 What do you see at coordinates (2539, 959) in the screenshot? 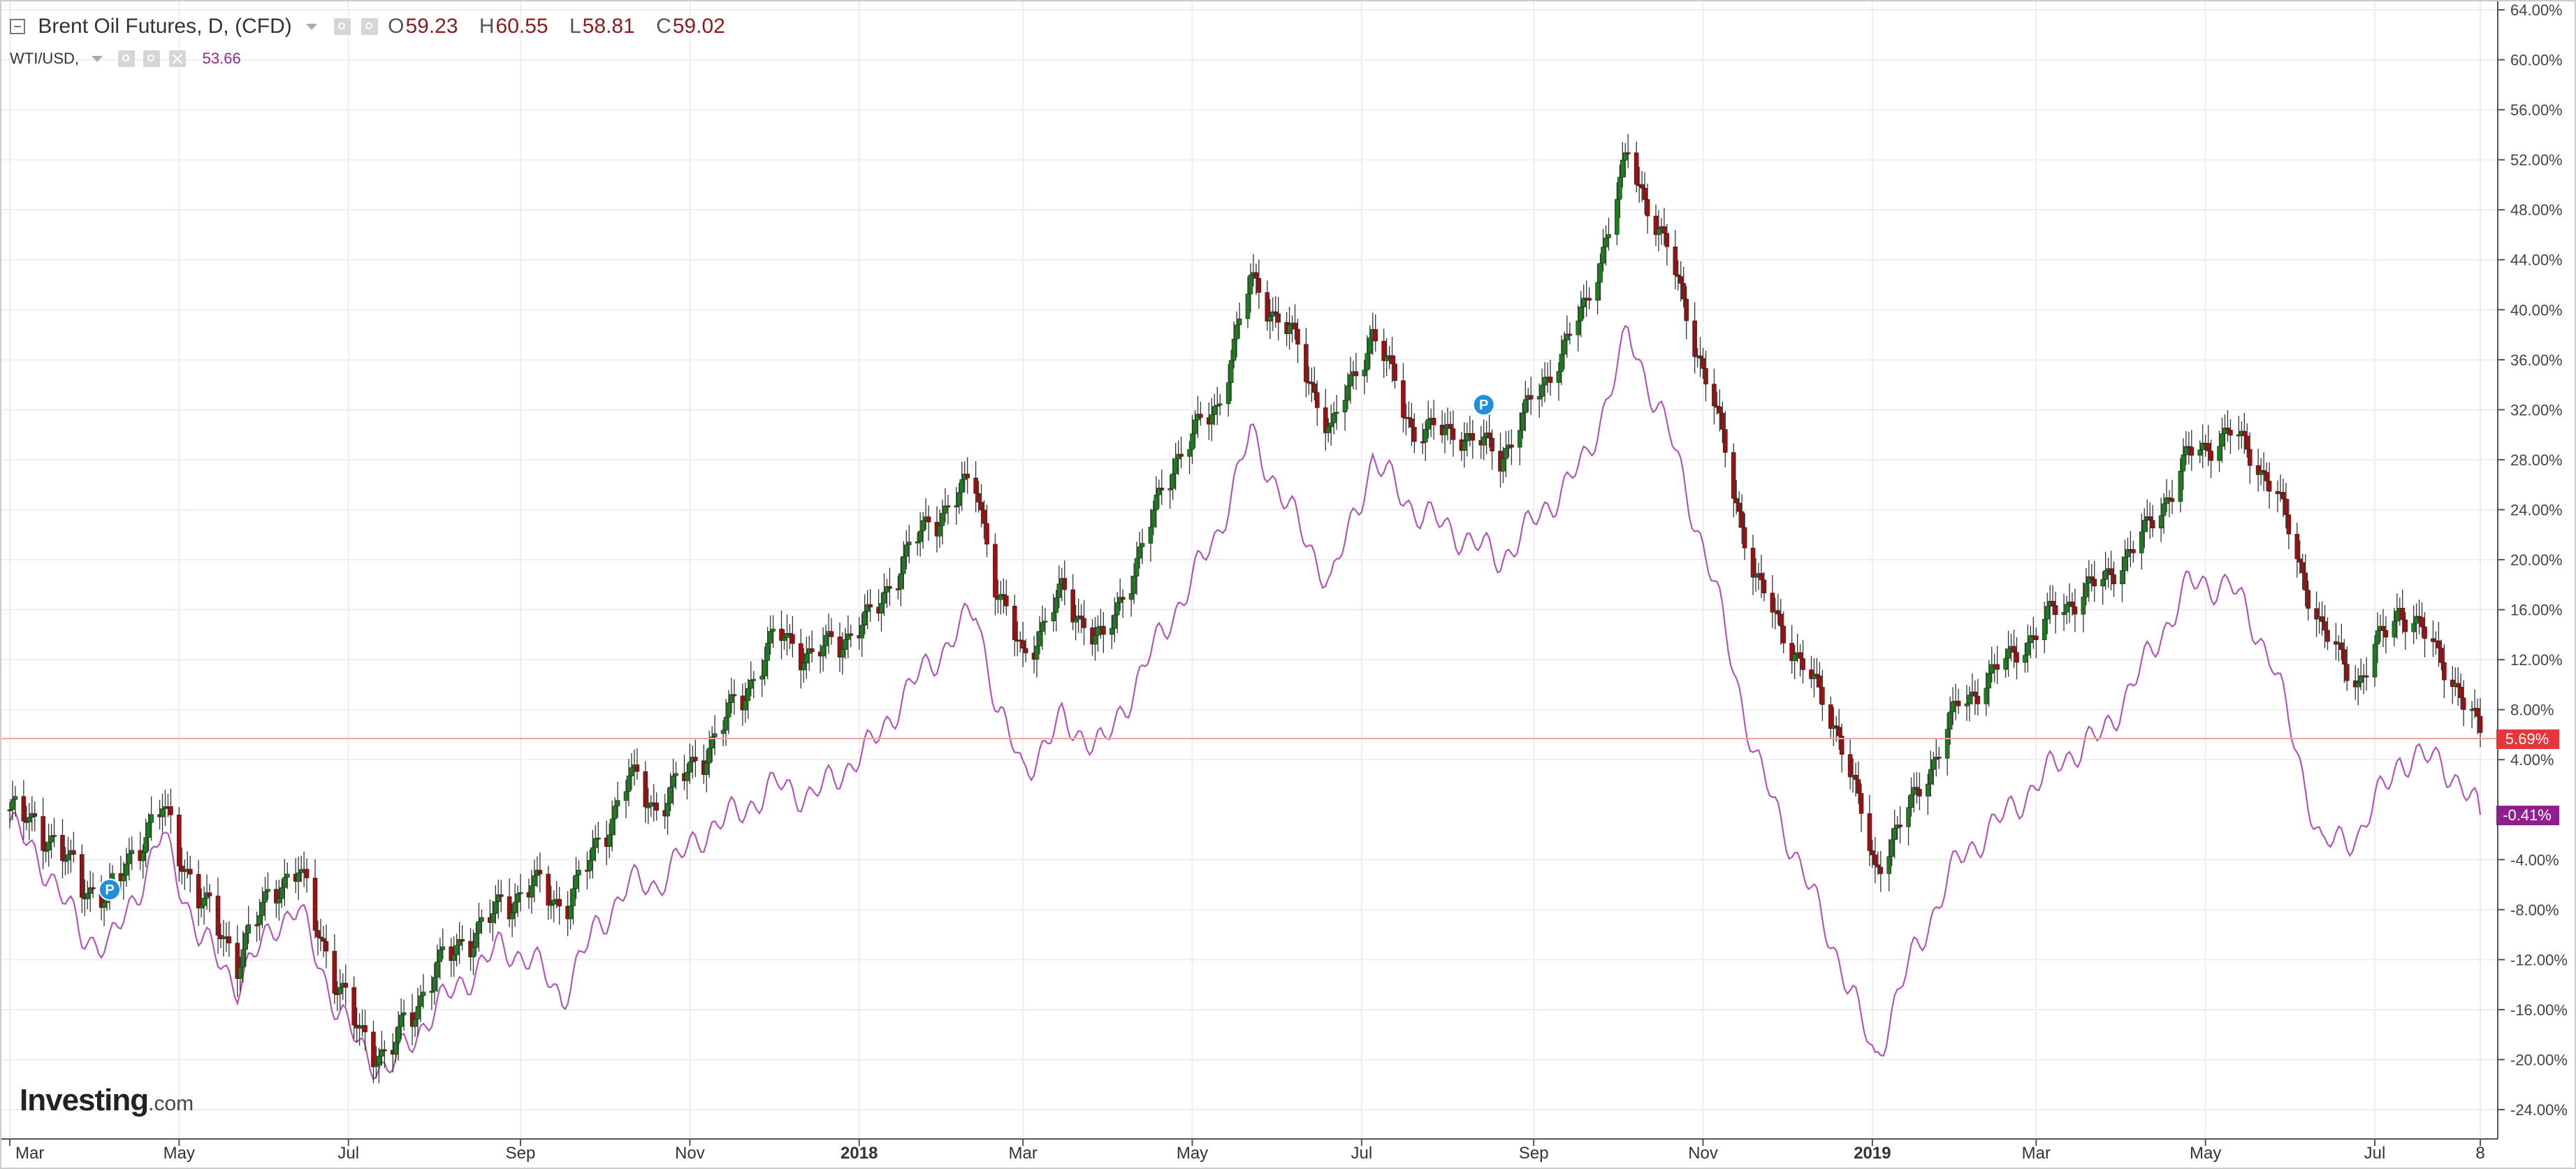
I see `y-tick-label: -12.00%` at bounding box center [2539, 959].